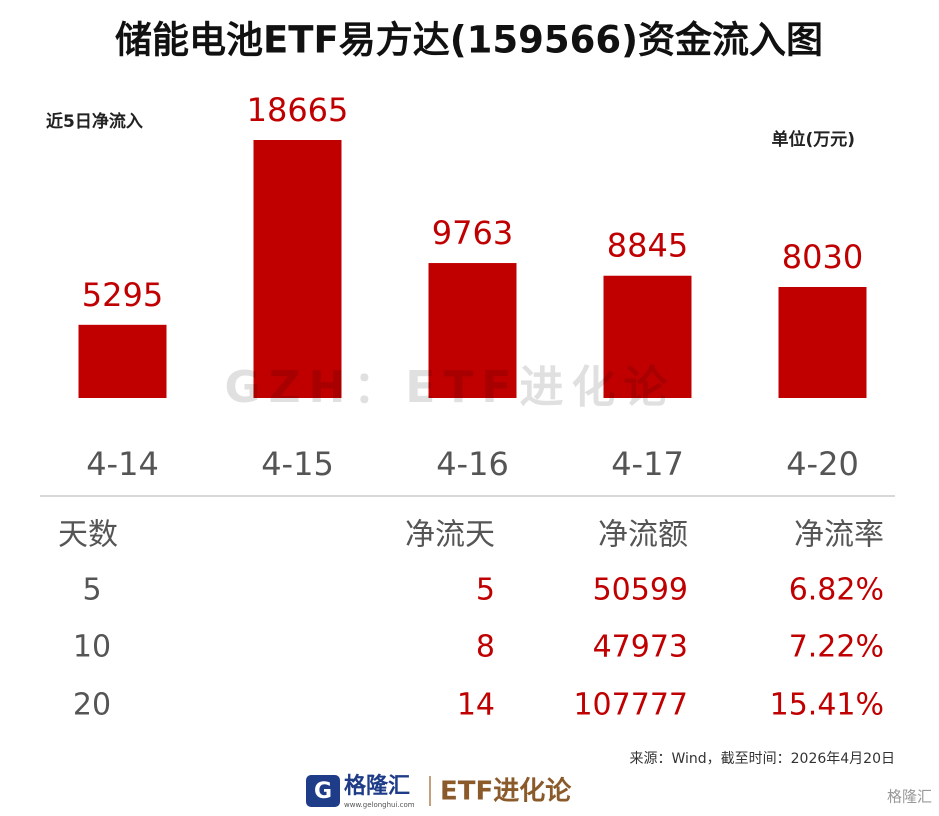 The height and width of the screenshot is (816, 939). What do you see at coordinates (827, 705) in the screenshot?
I see `table-cell: 15.41%` at bounding box center [827, 705].